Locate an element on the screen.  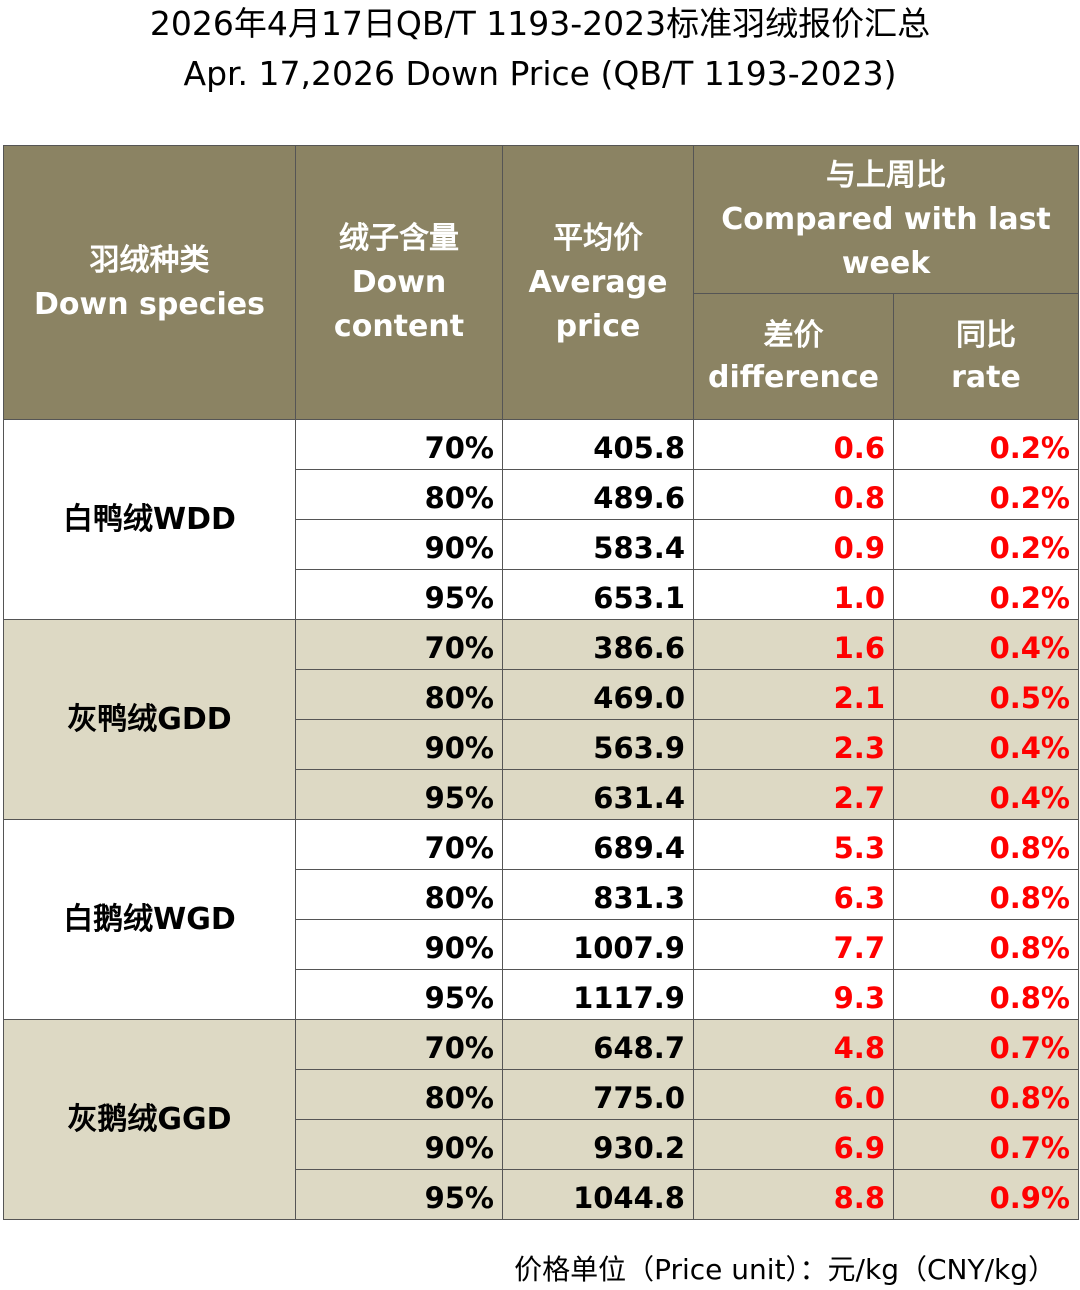
difference-cell: 6.0 is located at coordinates (793, 1094).